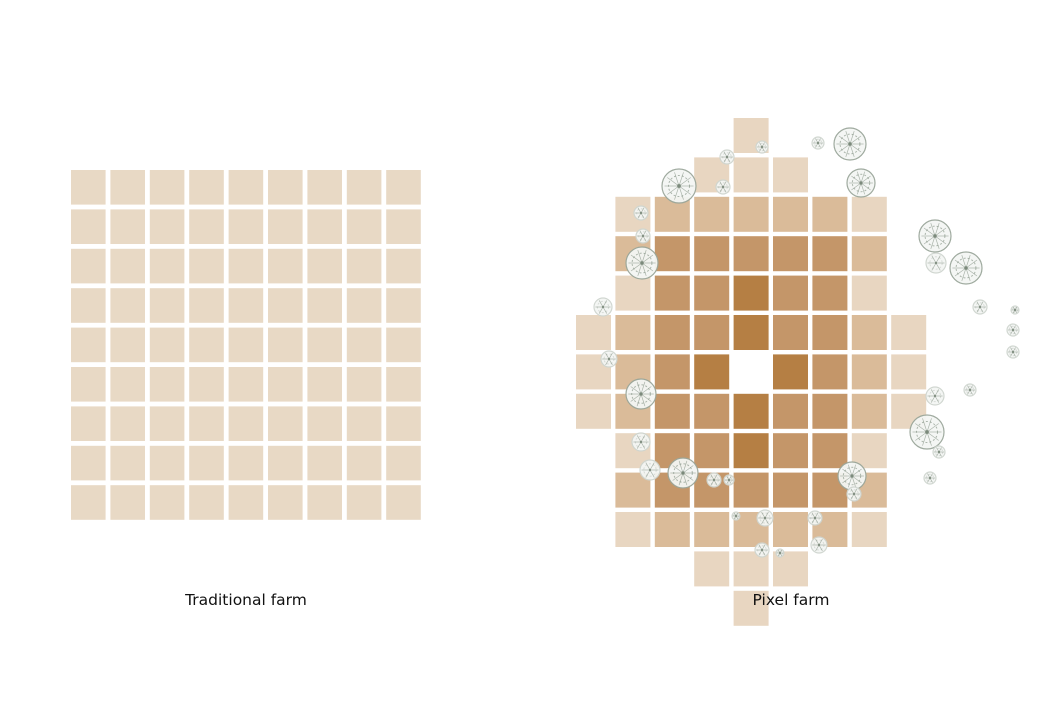 This screenshot has height=720, width=1053. I want to click on pixel-farm-caption: Pixel farm, so click(791, 600).